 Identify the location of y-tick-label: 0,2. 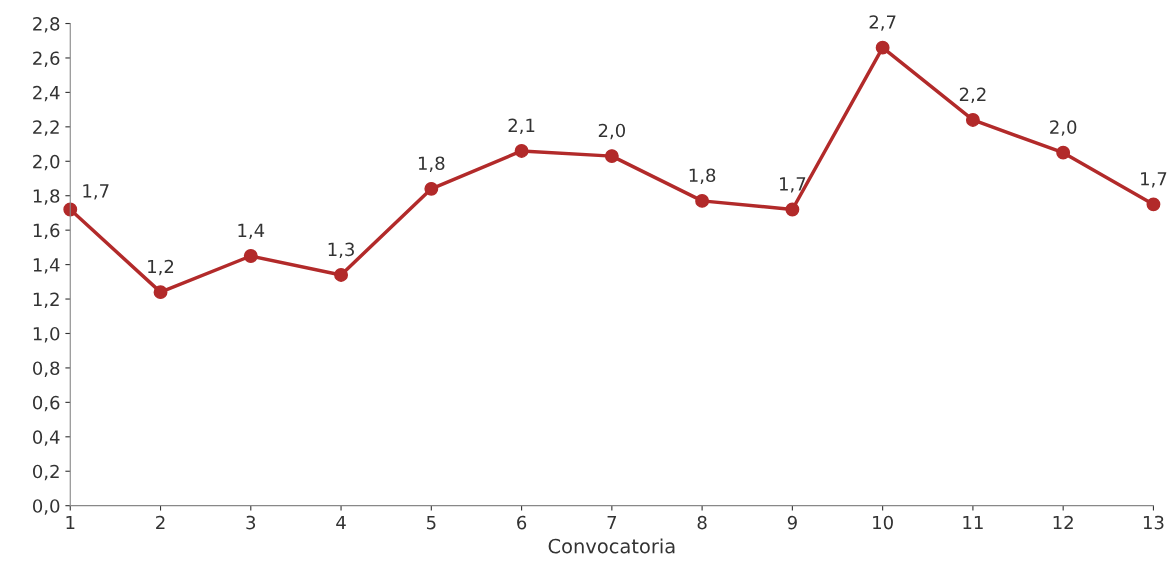
(46, 472).